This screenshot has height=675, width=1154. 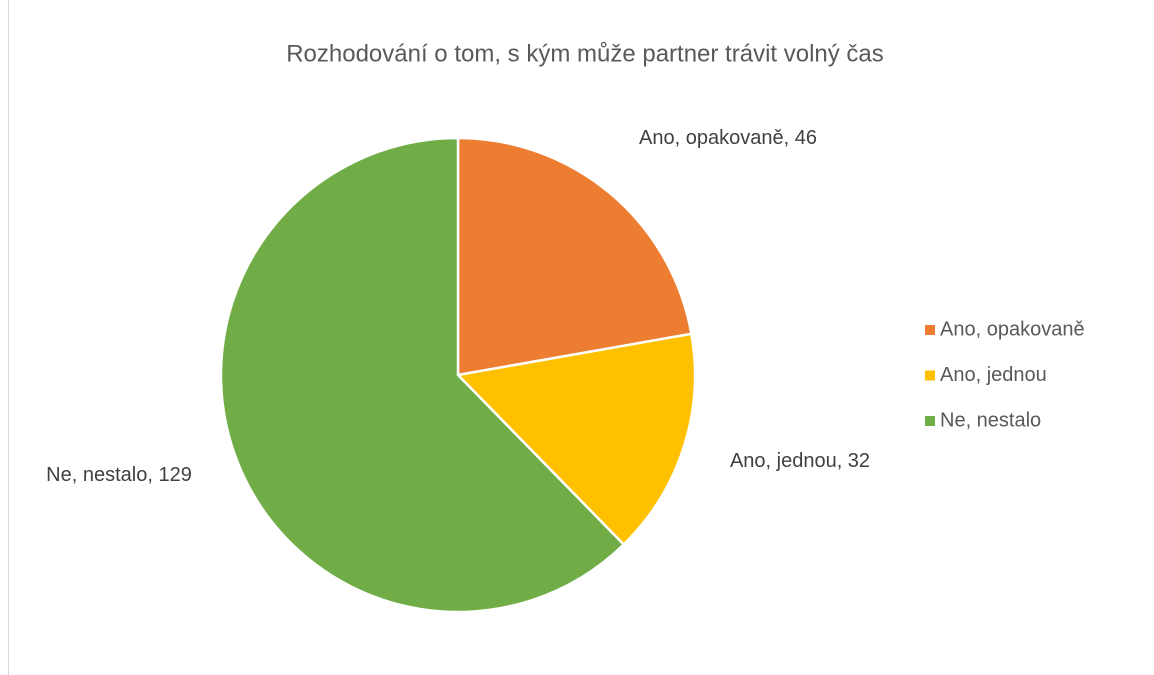 What do you see at coordinates (990, 420) in the screenshot?
I see `legend-label: Ne, nestalo` at bounding box center [990, 420].